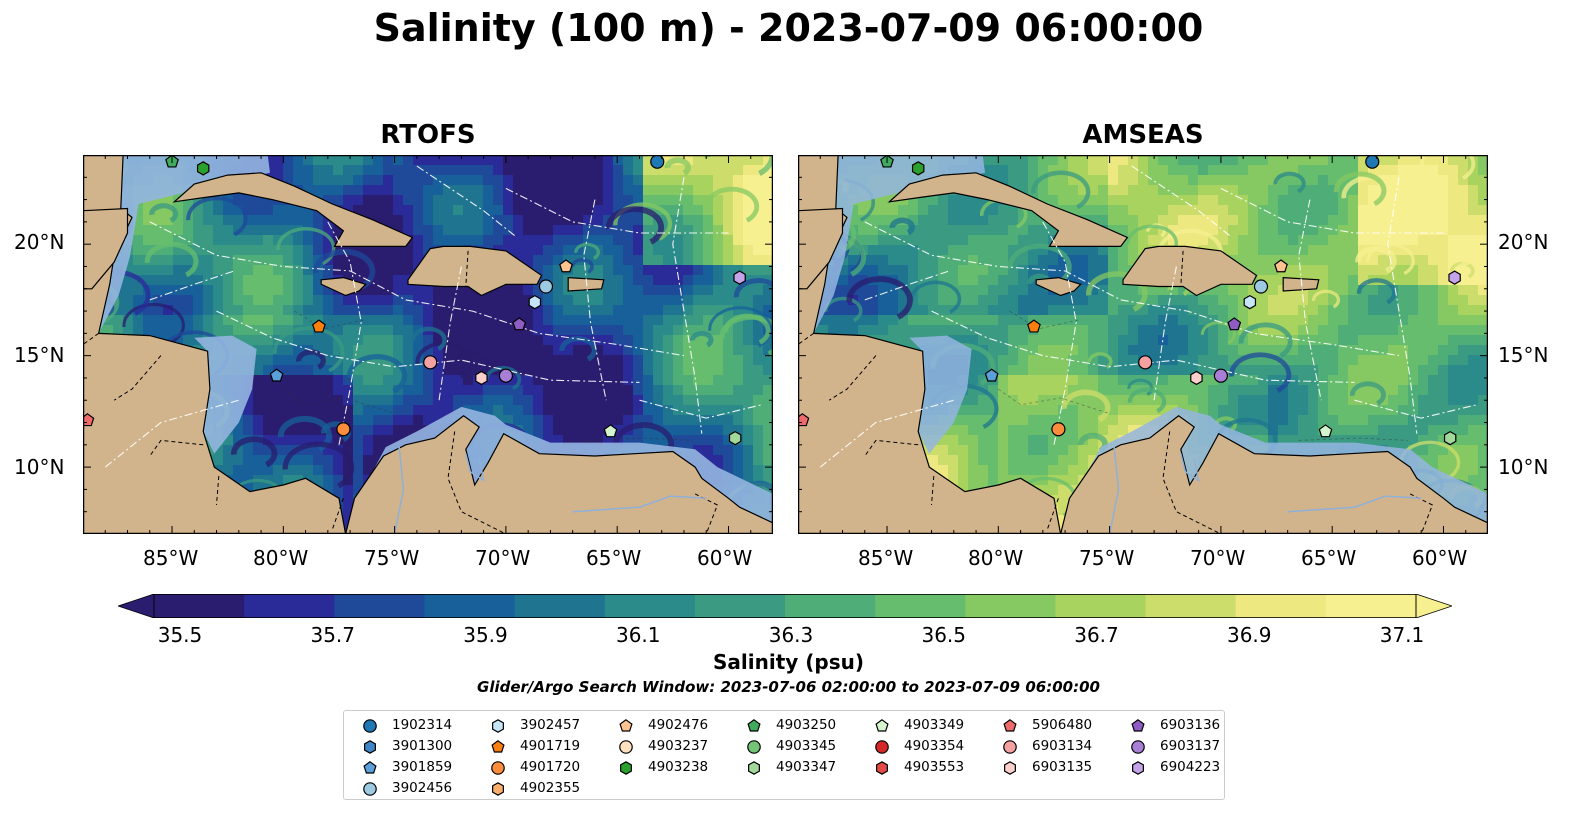 This screenshot has height=827, width=1577. What do you see at coordinates (550, 767) in the screenshot?
I see `legend-label: 4901720` at bounding box center [550, 767].